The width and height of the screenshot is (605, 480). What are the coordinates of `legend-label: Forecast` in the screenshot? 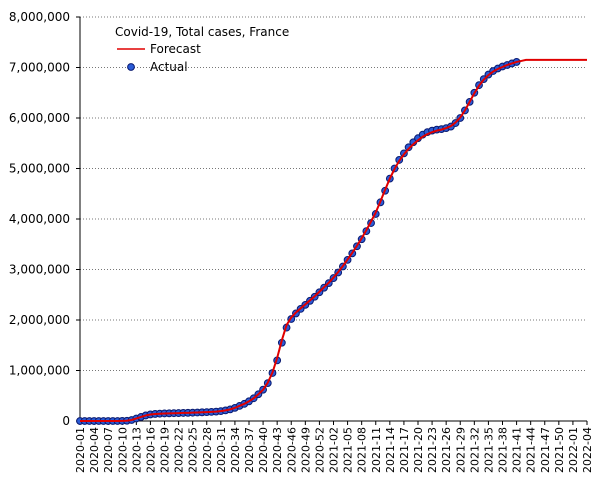 It's located at (175, 49).